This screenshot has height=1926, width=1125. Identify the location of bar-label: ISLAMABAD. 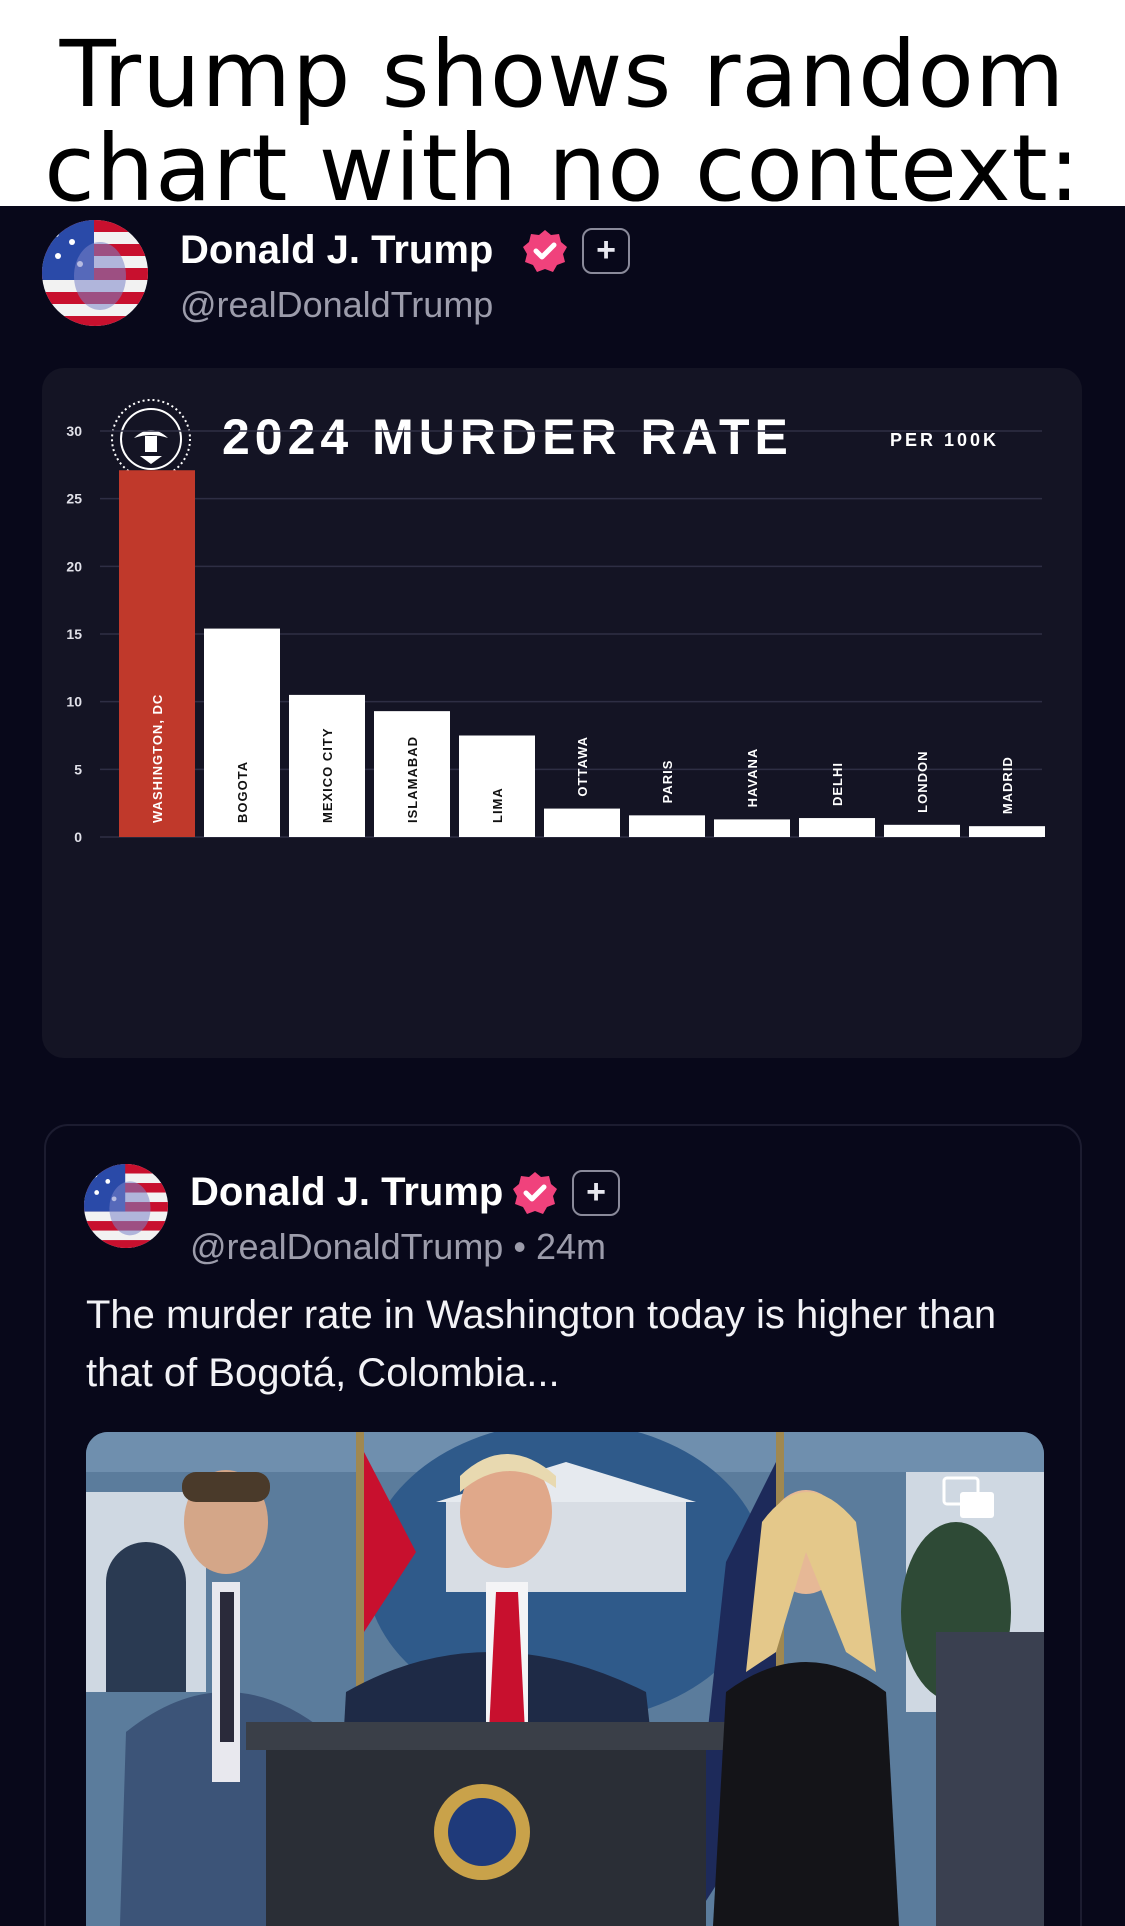
(412, 779).